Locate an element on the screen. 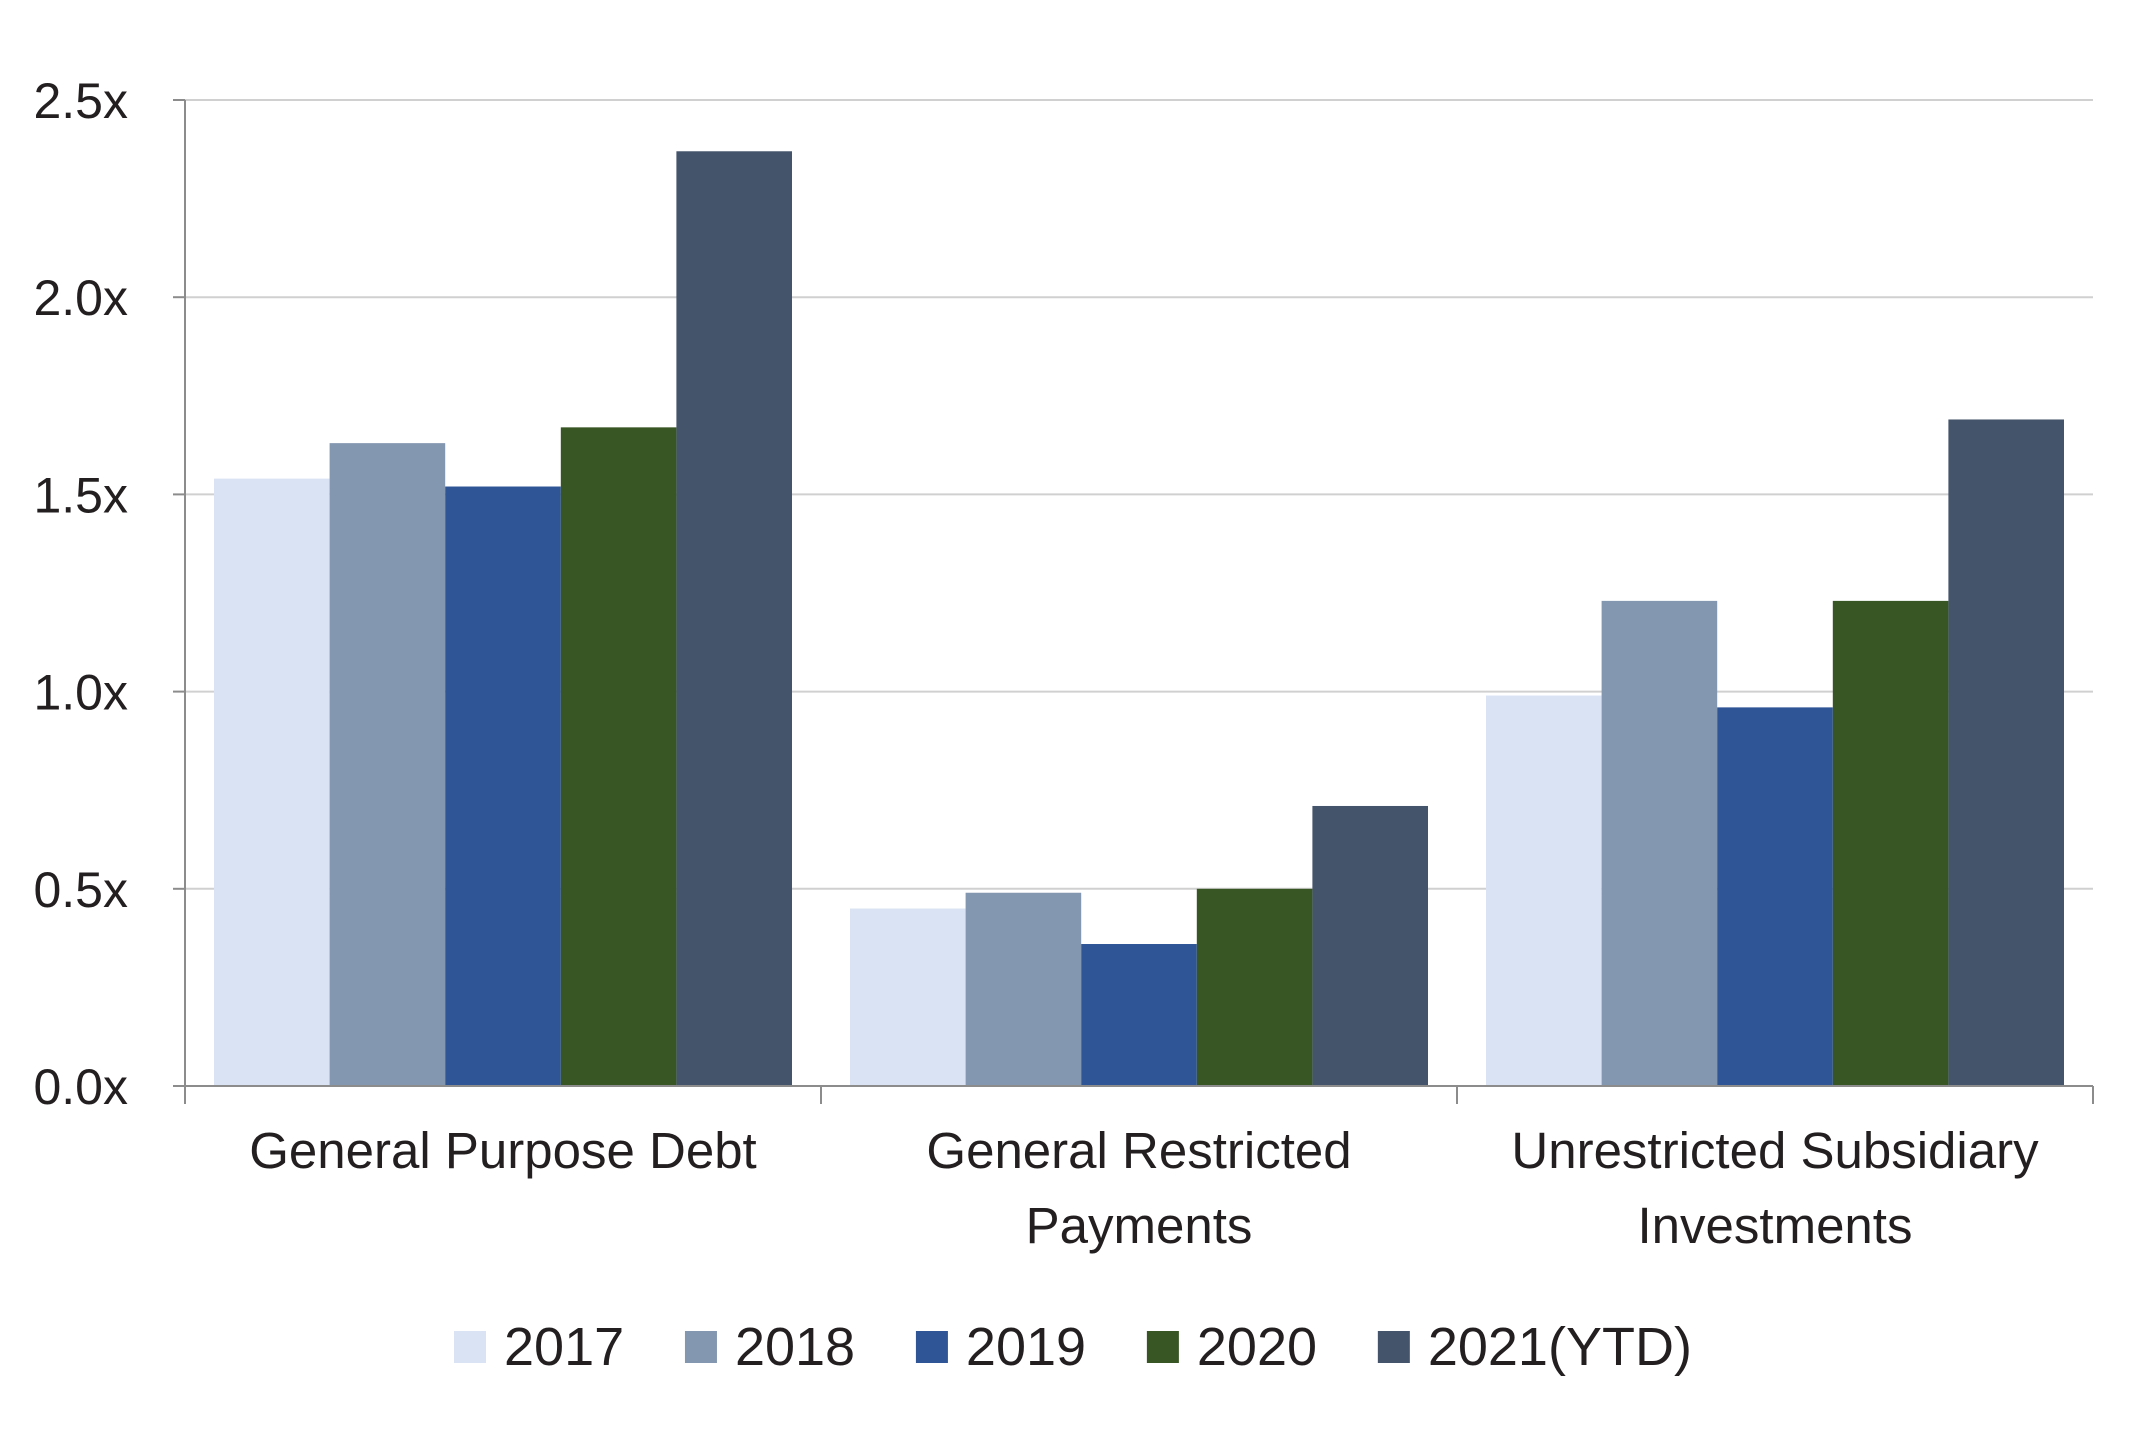 The width and height of the screenshot is (2154, 1435). legend-label: 2019 is located at coordinates (1026, 1347).